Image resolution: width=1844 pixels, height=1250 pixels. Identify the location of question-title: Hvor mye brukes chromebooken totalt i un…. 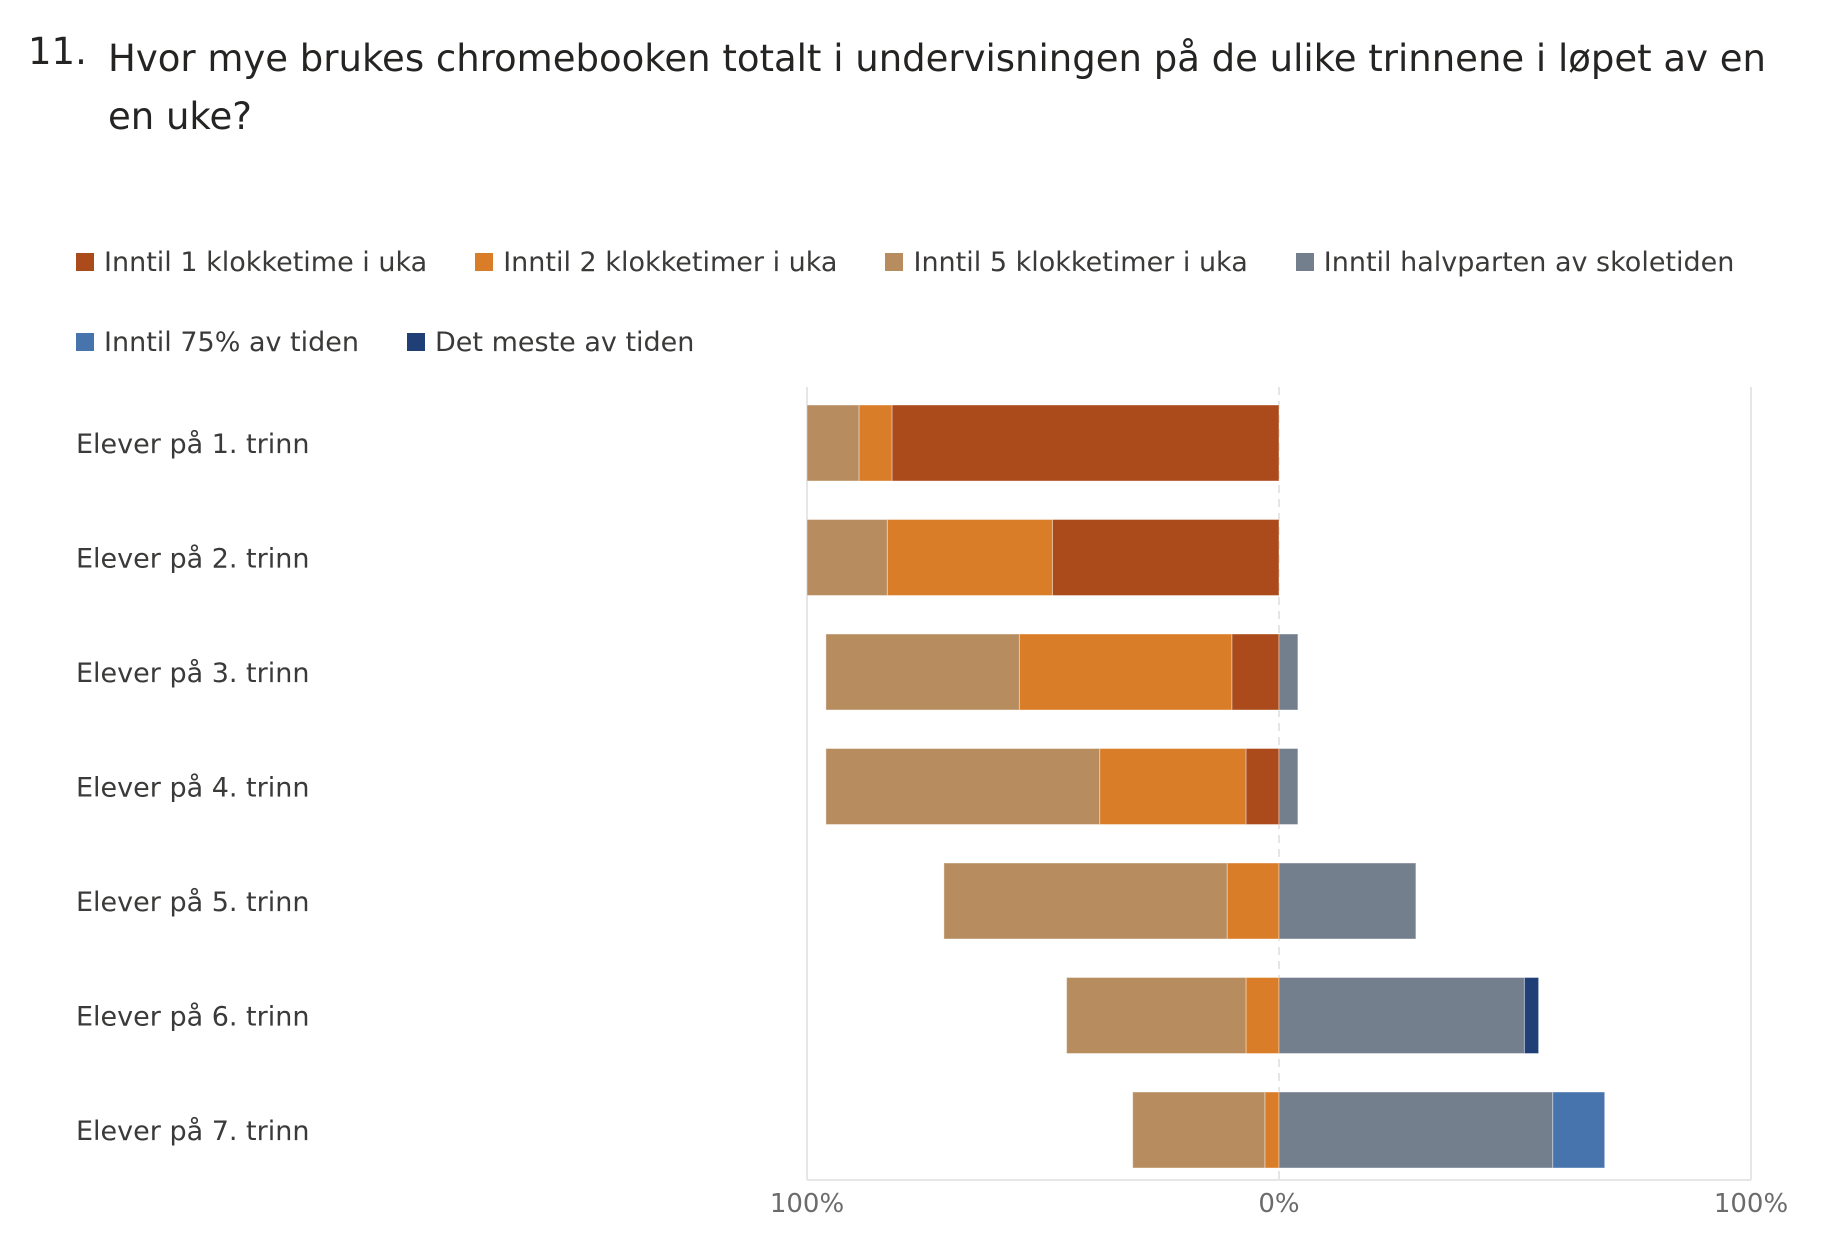
(937, 87).